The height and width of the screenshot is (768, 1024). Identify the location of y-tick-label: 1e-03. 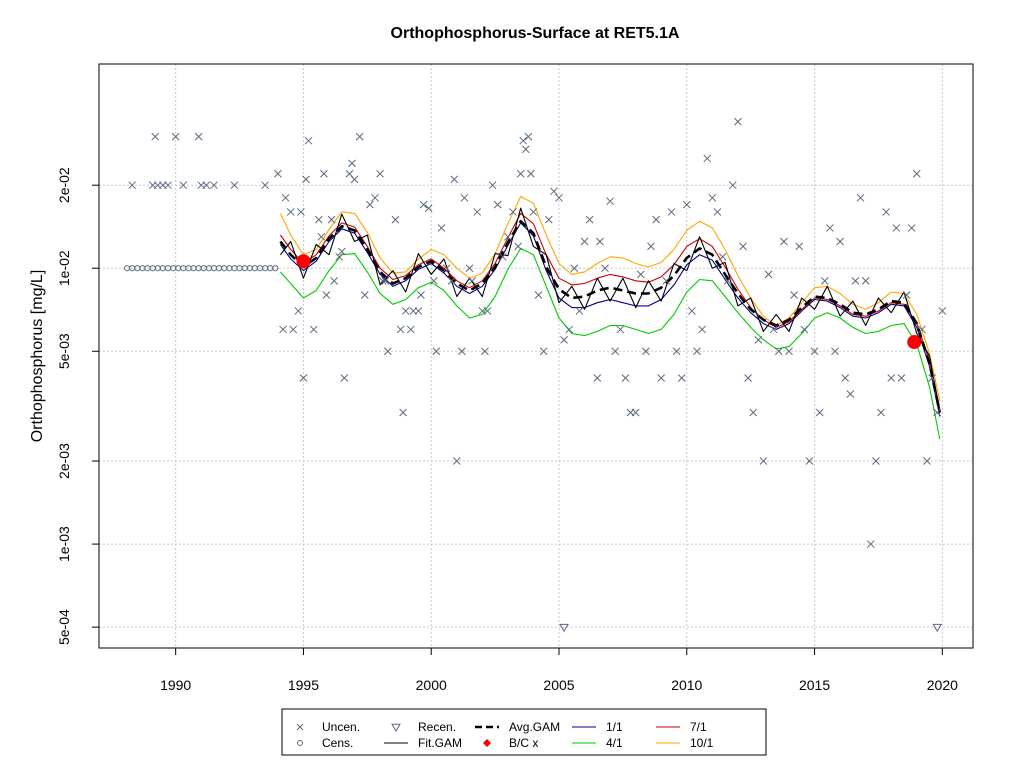
(64, 544).